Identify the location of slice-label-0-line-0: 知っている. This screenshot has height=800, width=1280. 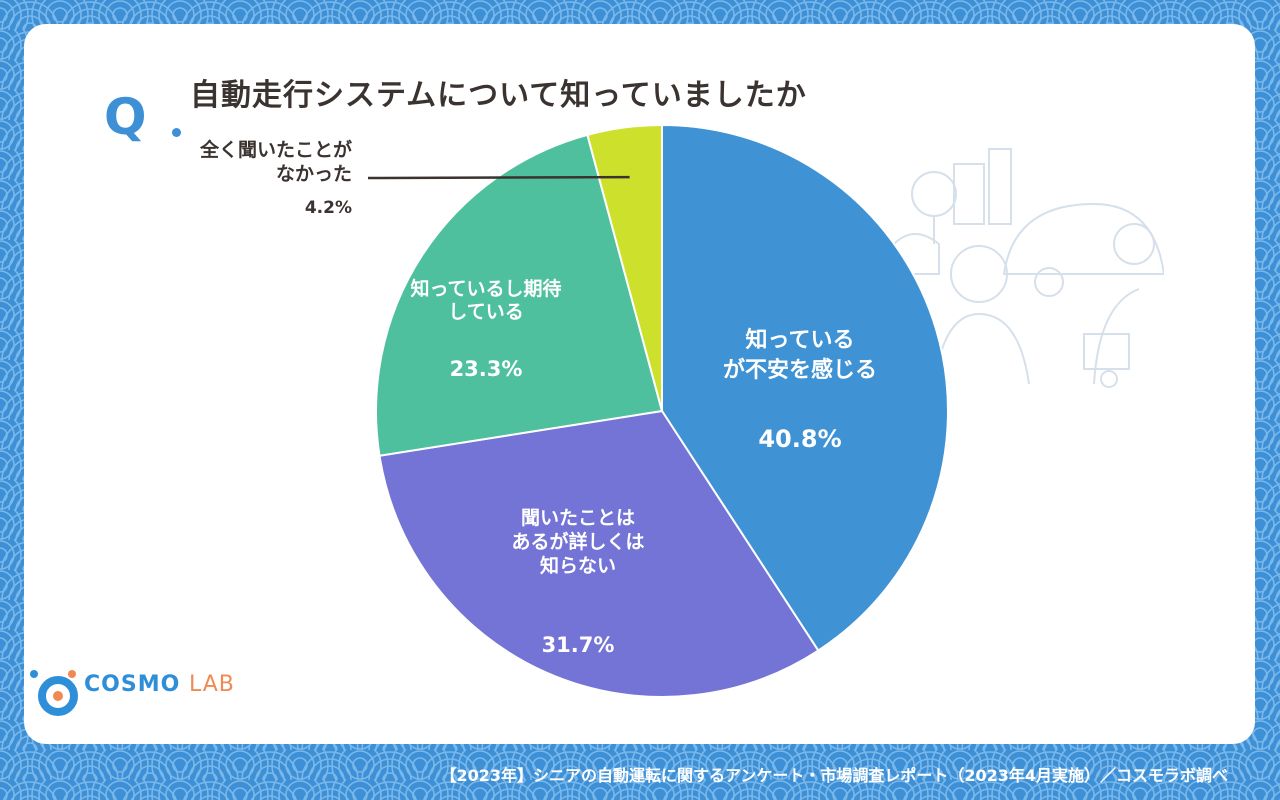
(800, 340).